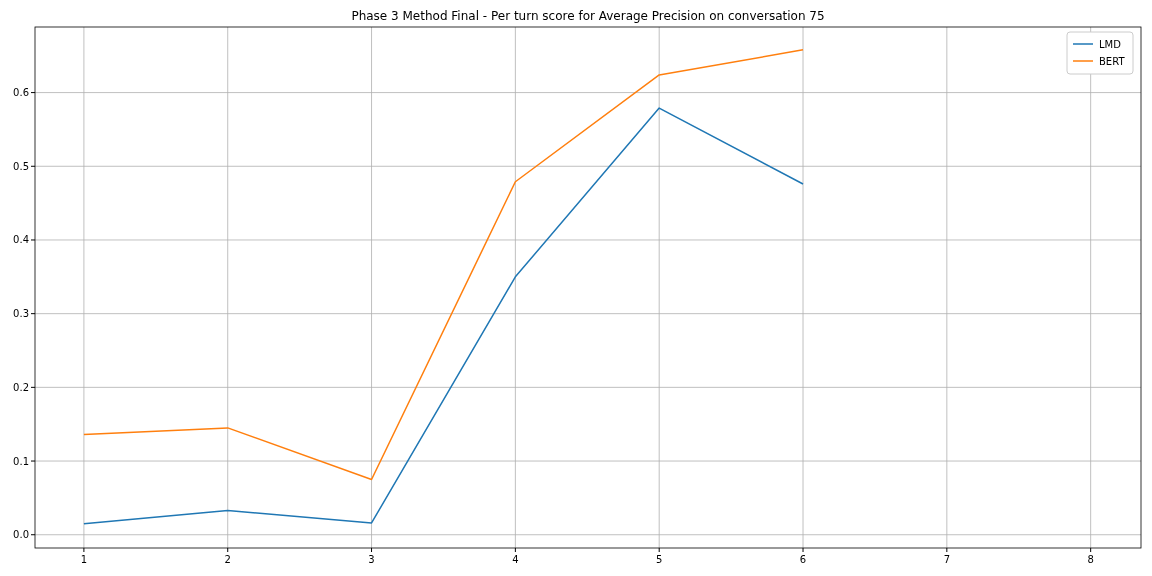 Image resolution: width=1152 pixels, height=576 pixels. What do you see at coordinates (1110, 44) in the screenshot?
I see `legend-label: LMD` at bounding box center [1110, 44].